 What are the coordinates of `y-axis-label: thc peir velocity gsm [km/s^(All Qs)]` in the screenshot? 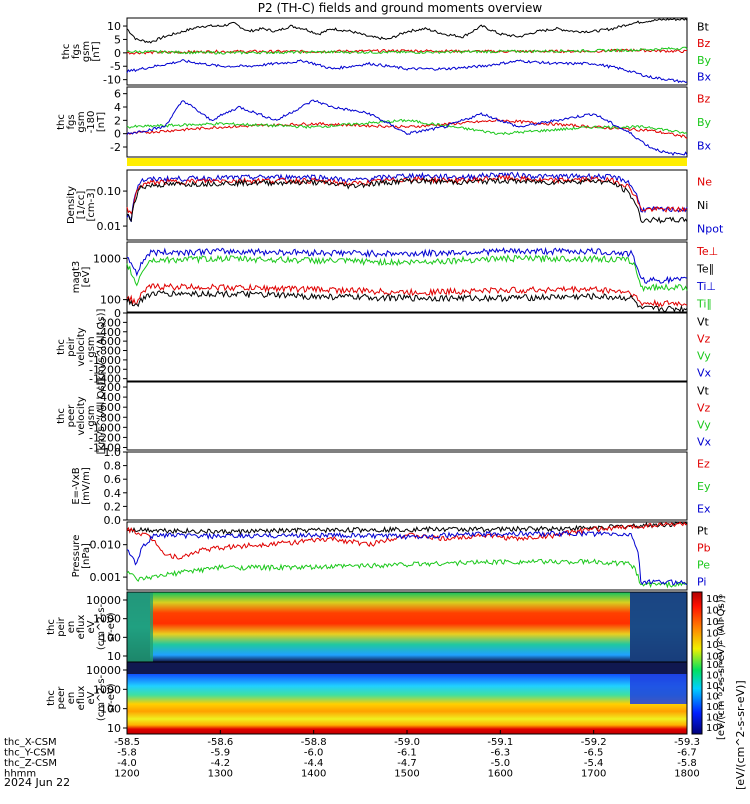 It's located at (81, 347).